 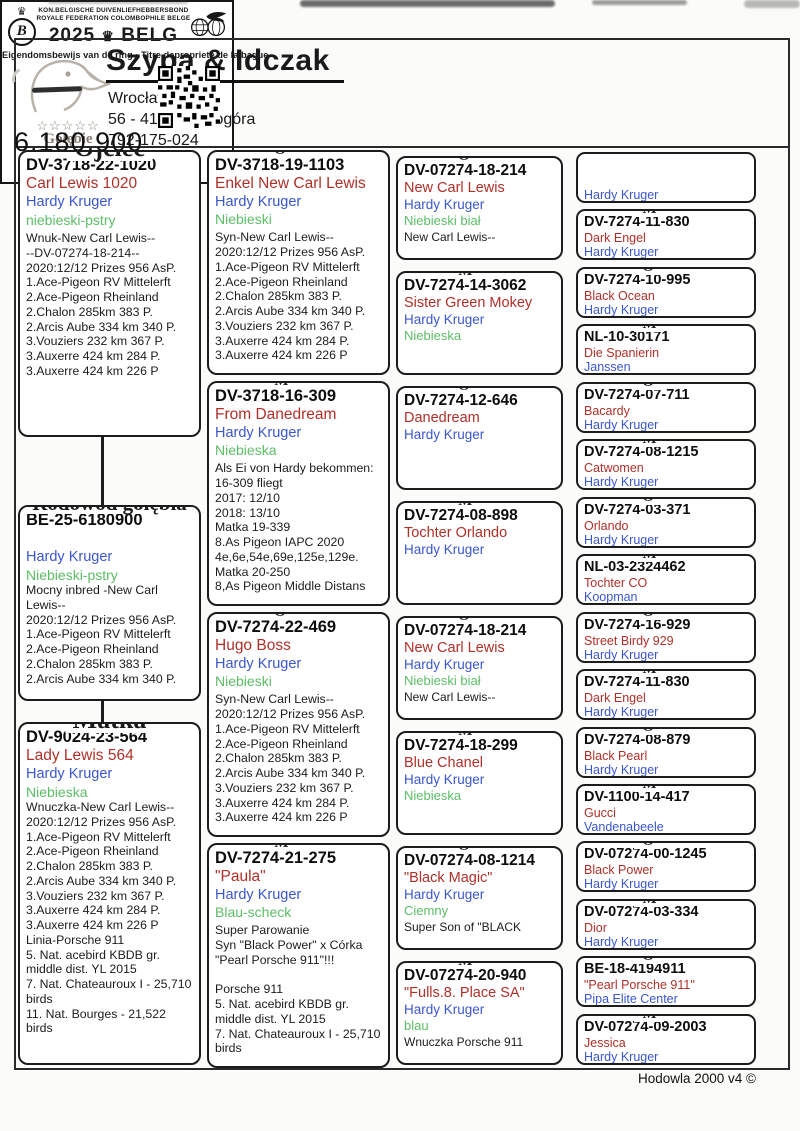 What do you see at coordinates (57, 89) in the screenshot?
I see `ring-photo` at bounding box center [57, 89].